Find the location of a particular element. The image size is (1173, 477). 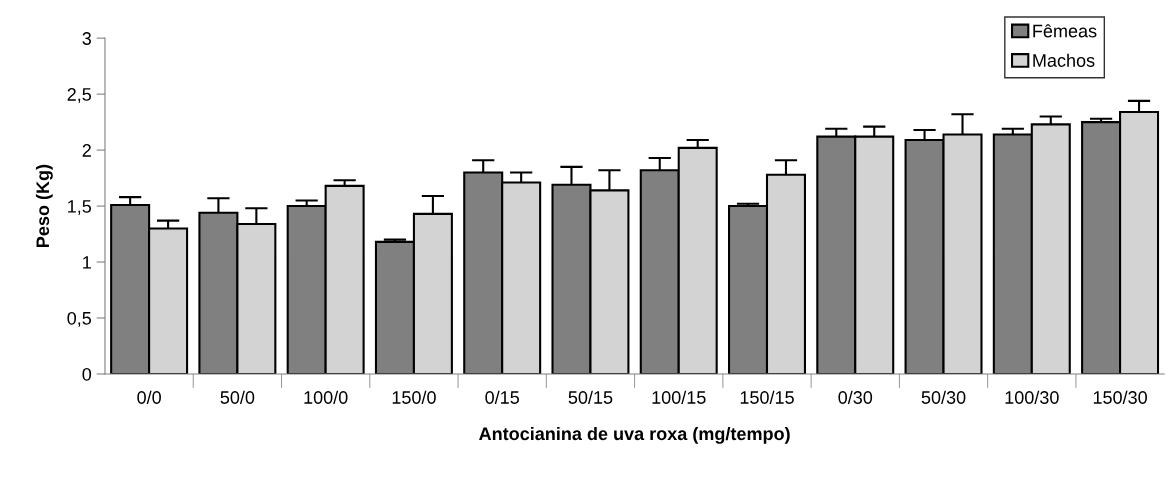

y-tick-label: 3 is located at coordinates (86, 38).